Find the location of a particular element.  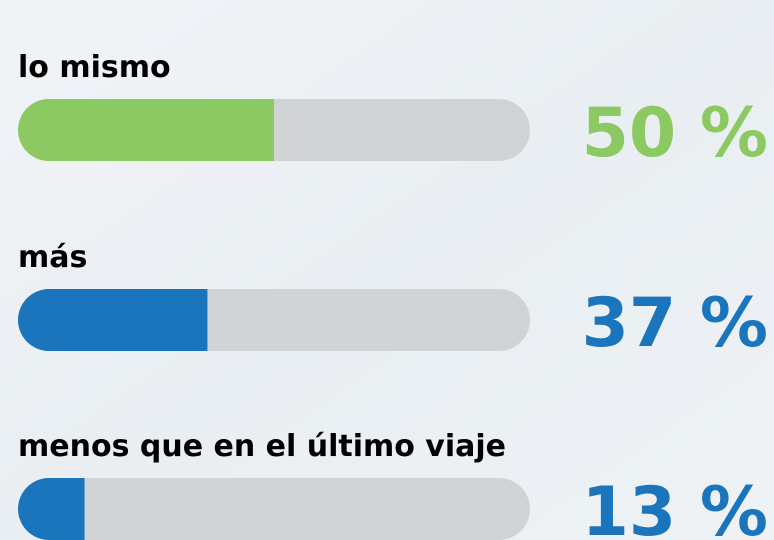

value-label: 37 % is located at coordinates (675, 323).